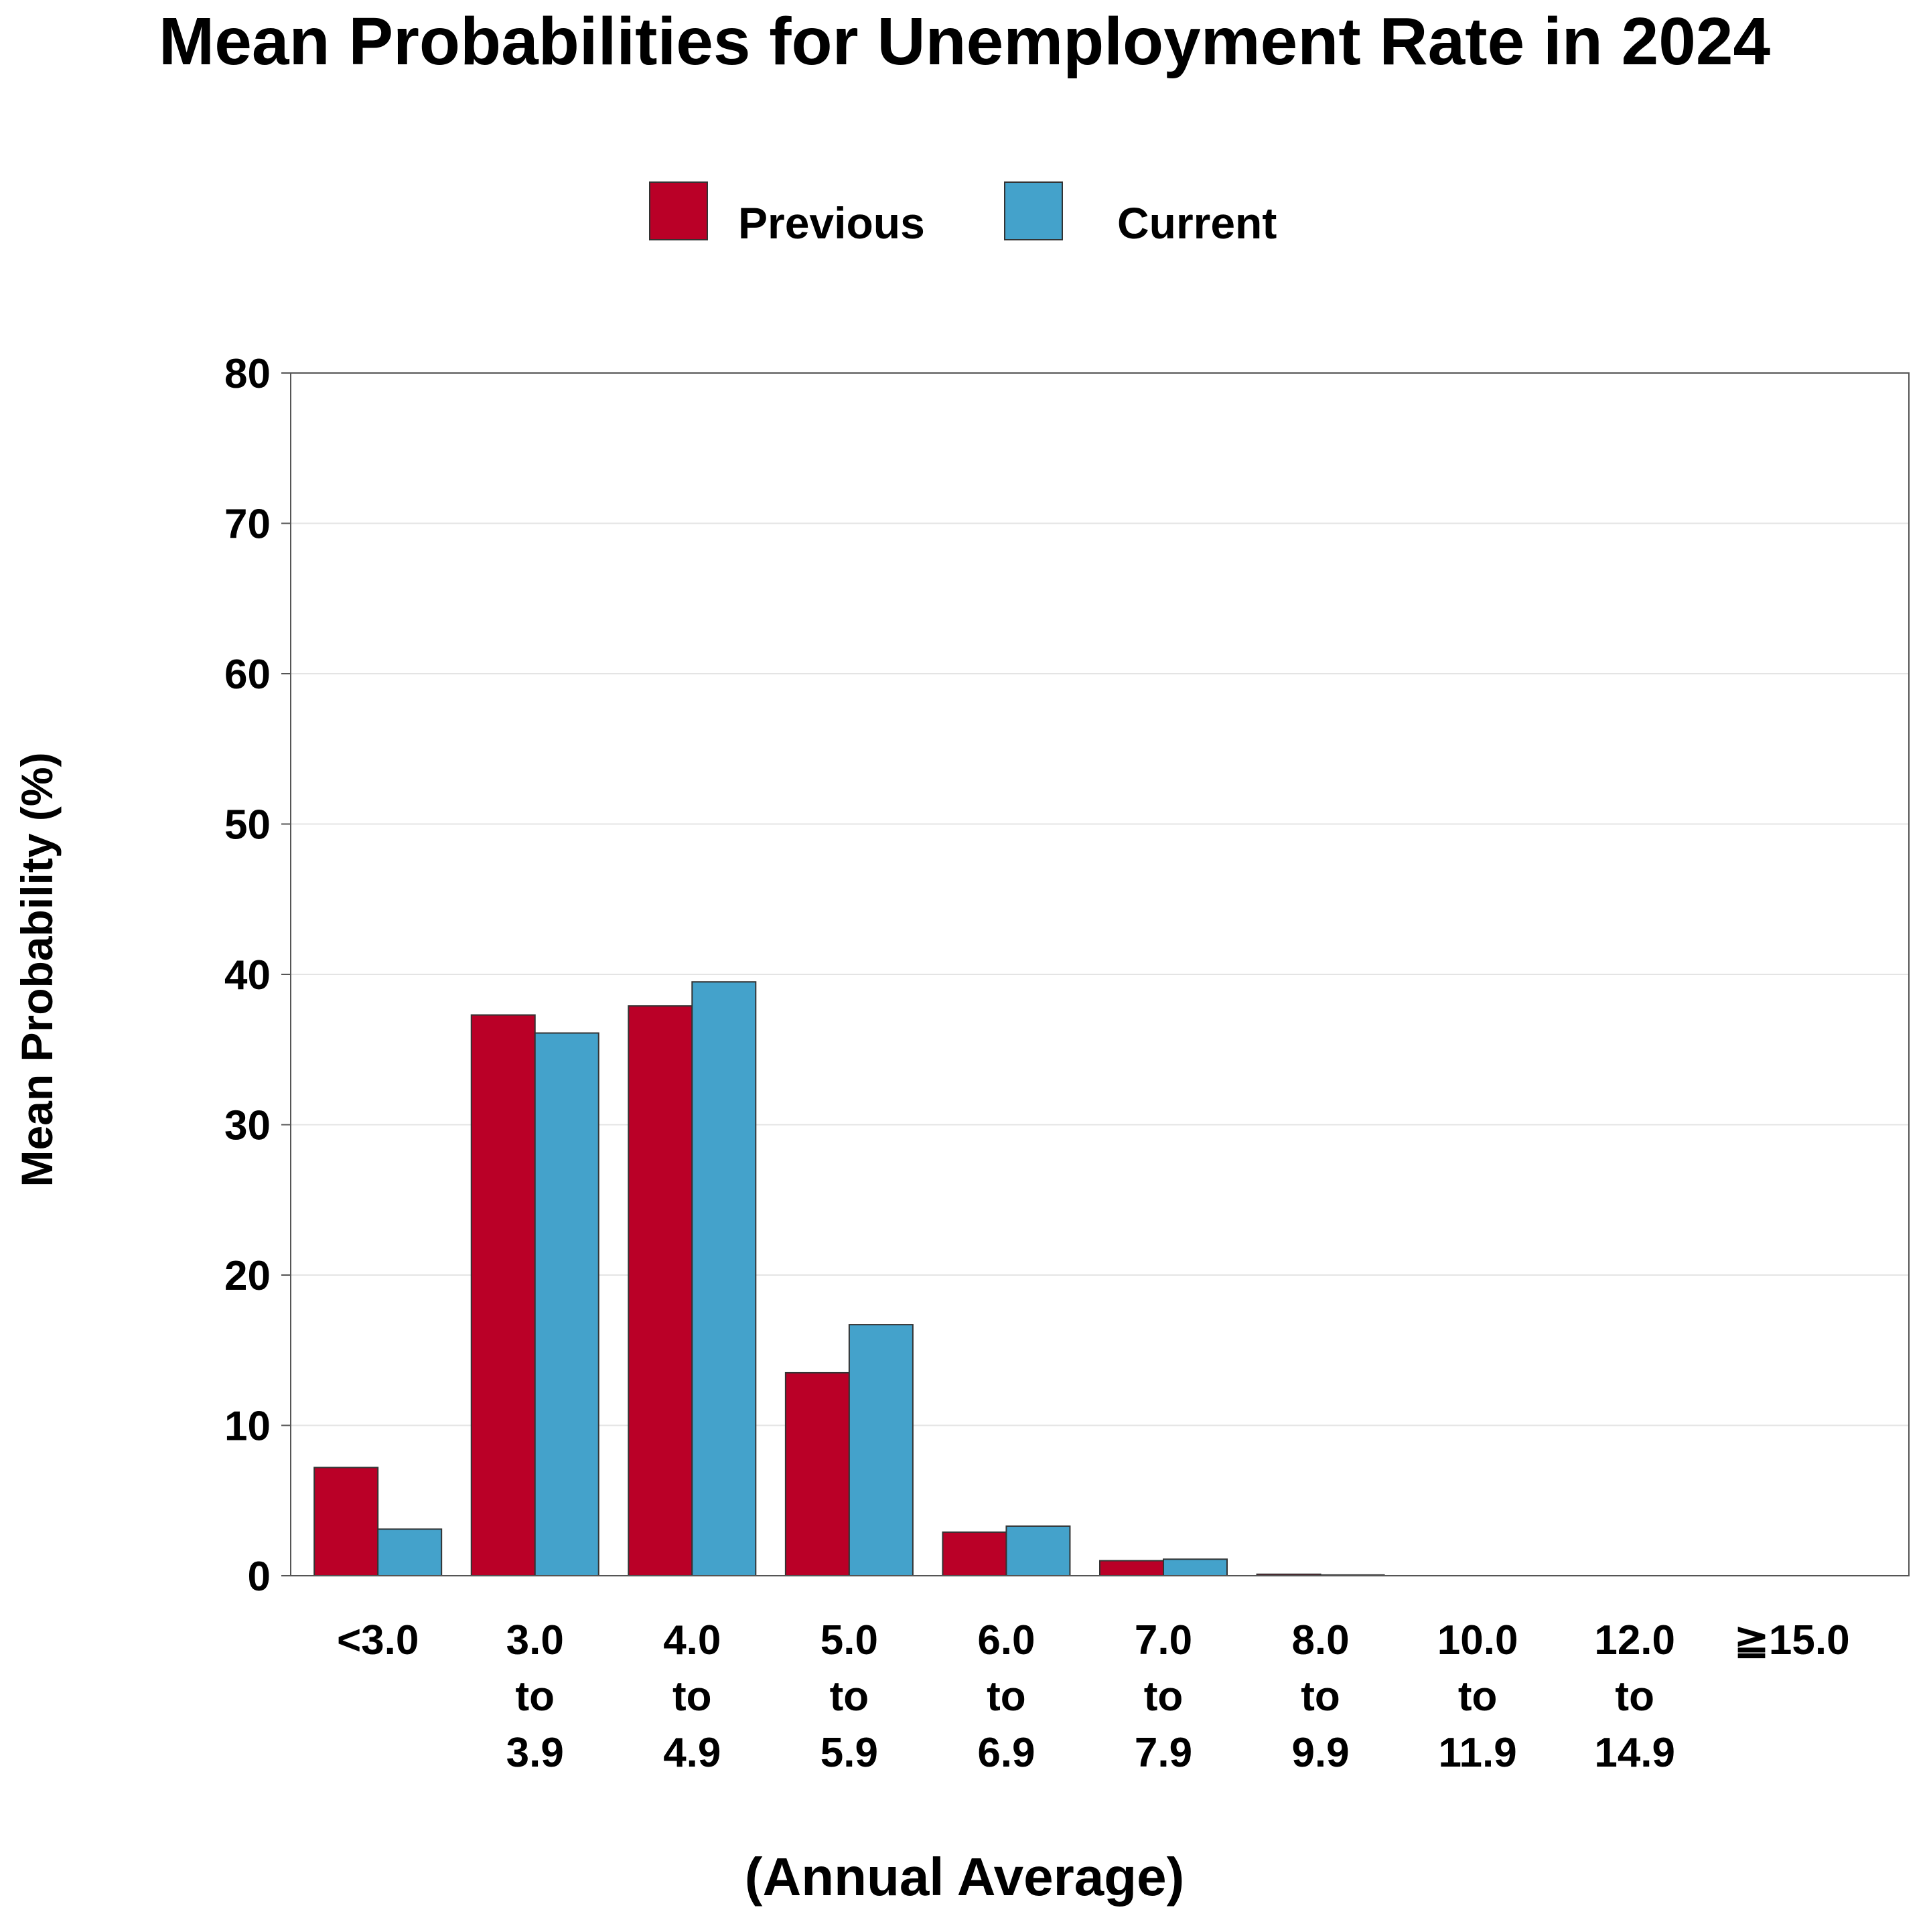 This screenshot has height=1932, width=1929. I want to click on y-axis-ticks: 0 10 20 30 40 50 60 70 80, so click(257, 975).